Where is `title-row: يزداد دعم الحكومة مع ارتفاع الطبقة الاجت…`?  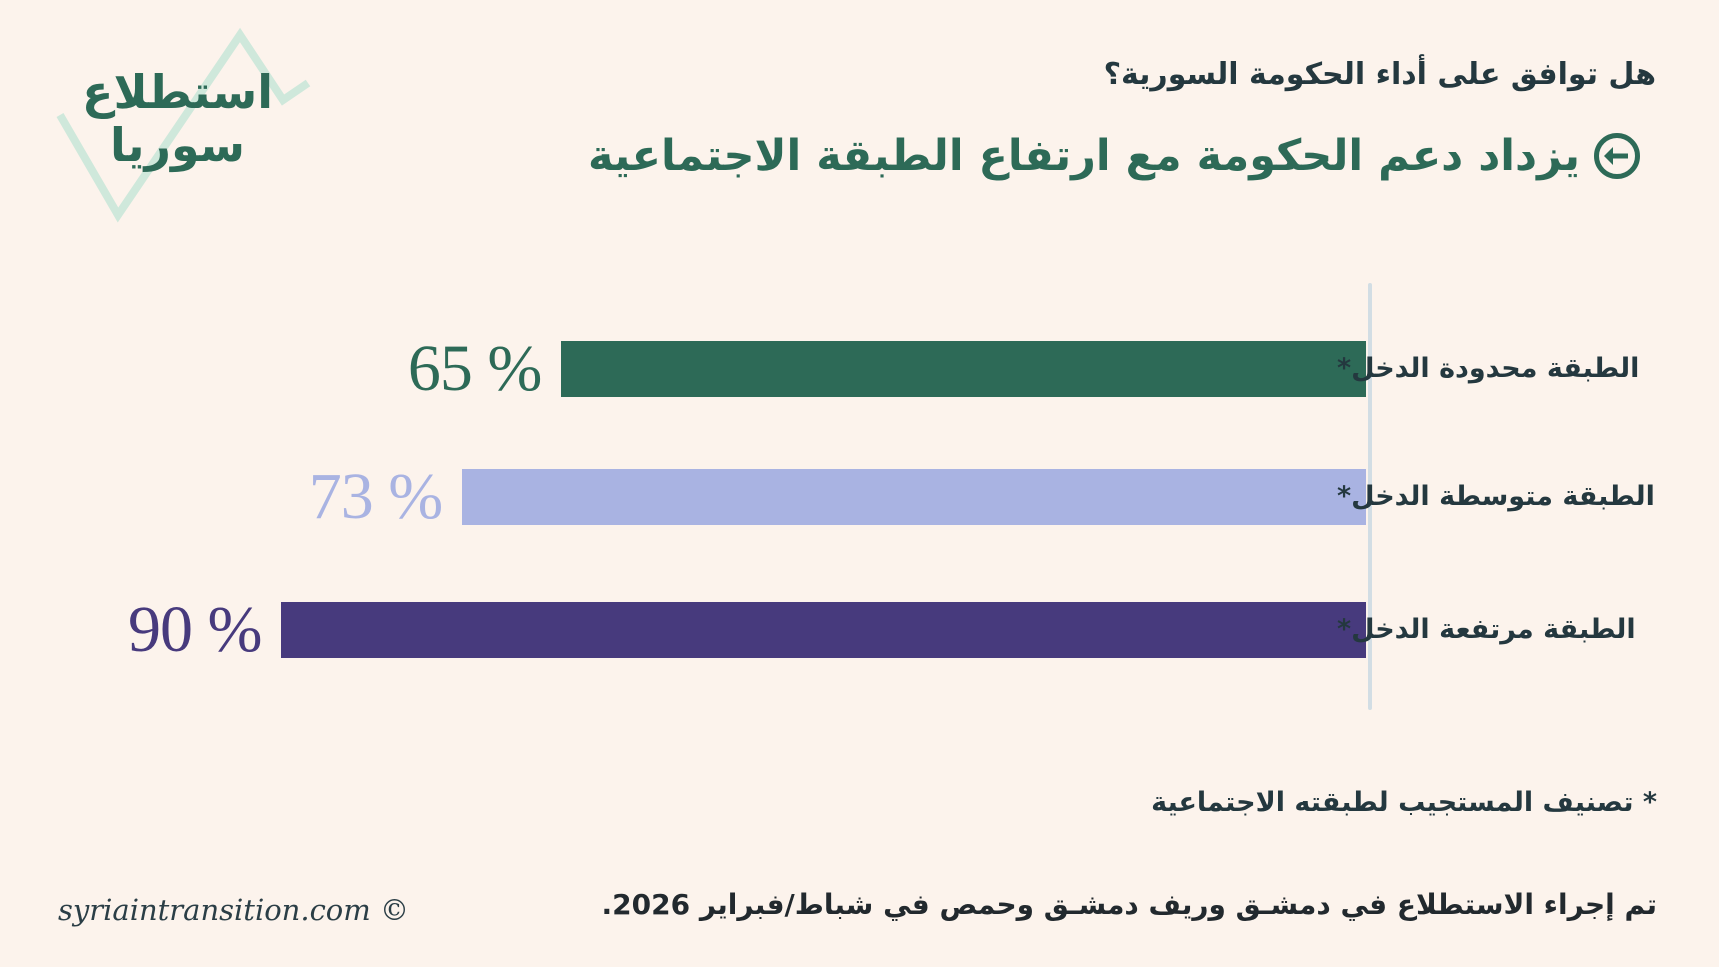 title-row: يزداد دعم الحكومة مع ارتفاع الطبقة الاجت… is located at coordinates (1115, 156).